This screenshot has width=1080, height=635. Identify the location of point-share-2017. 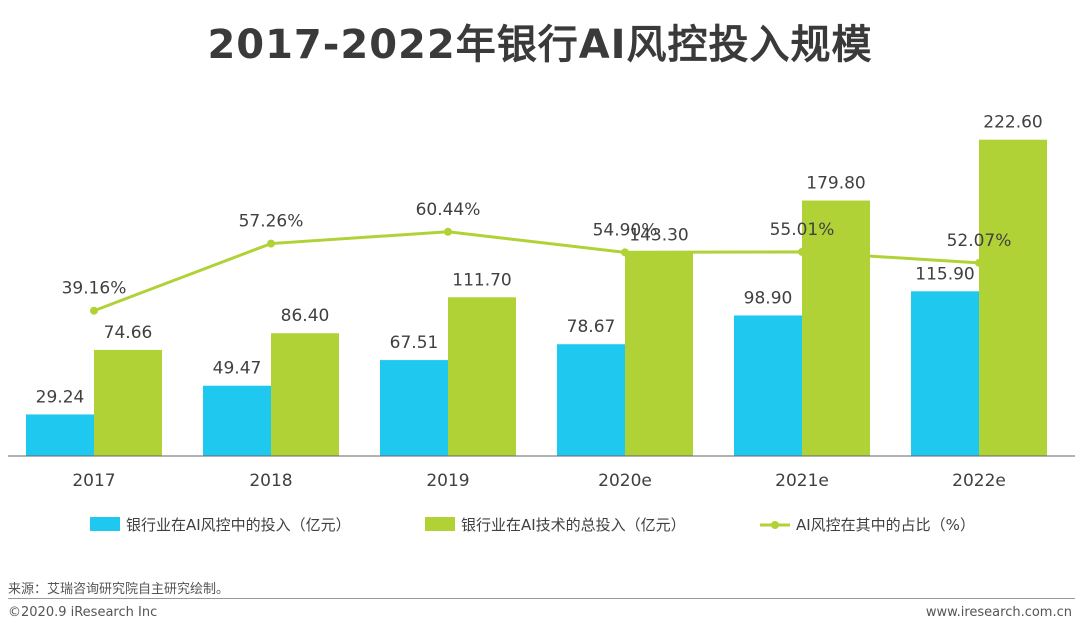
(94, 310).